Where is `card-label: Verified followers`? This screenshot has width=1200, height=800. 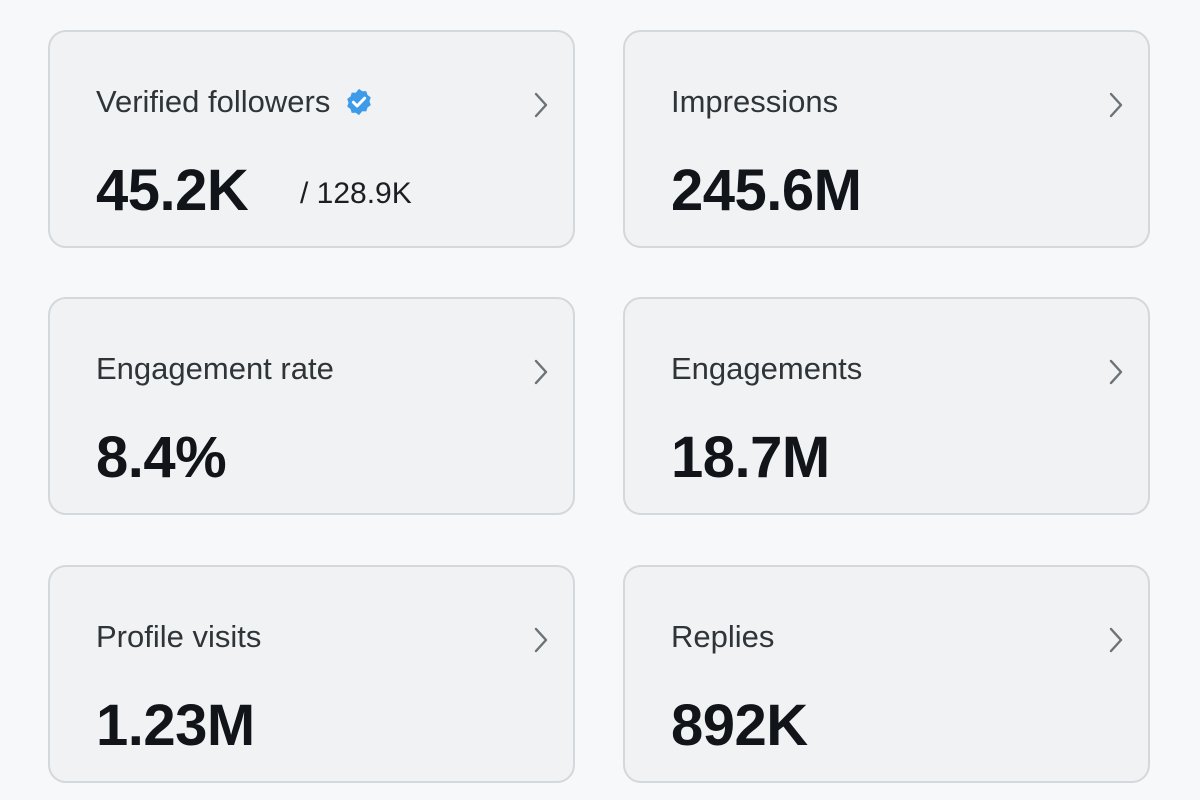
card-label: Verified followers is located at coordinates (213, 101).